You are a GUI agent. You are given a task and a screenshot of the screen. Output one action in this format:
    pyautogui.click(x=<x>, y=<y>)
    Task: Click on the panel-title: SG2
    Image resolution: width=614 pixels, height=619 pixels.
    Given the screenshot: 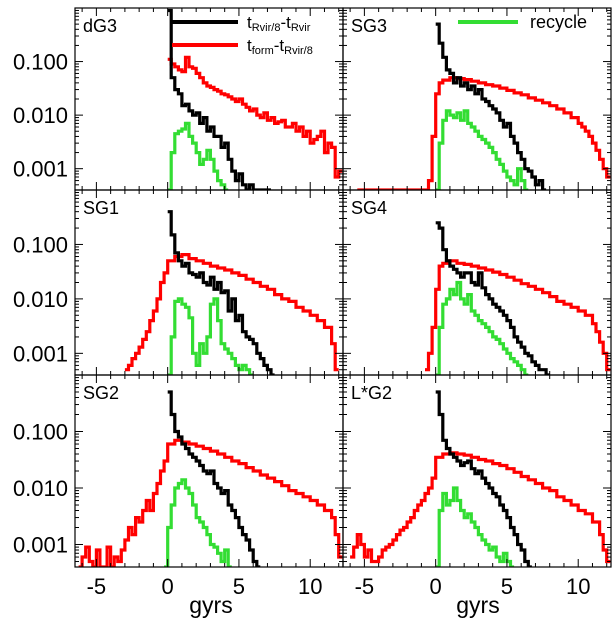 What is the action you would take?
    pyautogui.click(x=101, y=393)
    